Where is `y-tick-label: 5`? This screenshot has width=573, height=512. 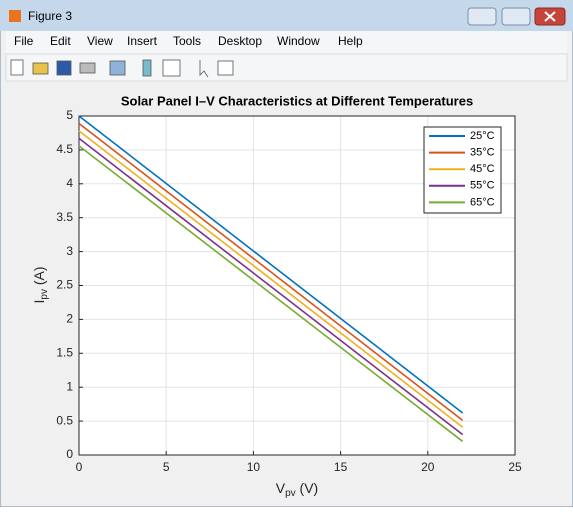 y-tick-label: 5 is located at coordinates (69, 115).